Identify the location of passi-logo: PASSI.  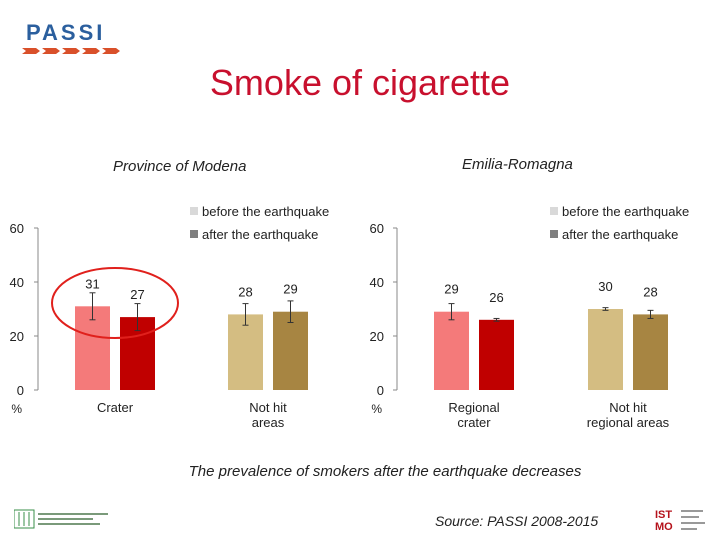
(73, 34).